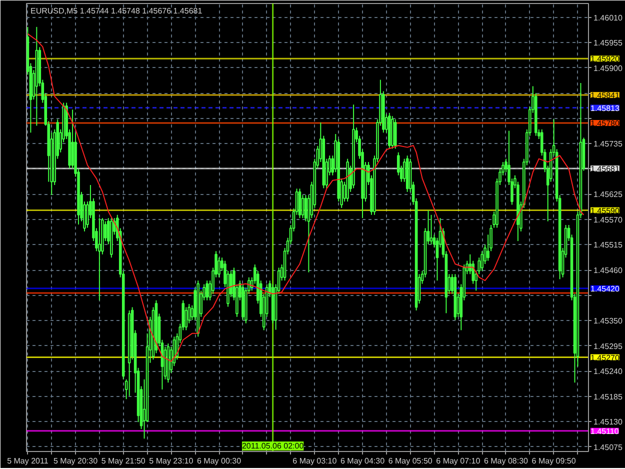 The width and height of the screenshot is (625, 469). What do you see at coordinates (605, 169) in the screenshot?
I see `ref-line-label: 1.45681` at bounding box center [605, 169].